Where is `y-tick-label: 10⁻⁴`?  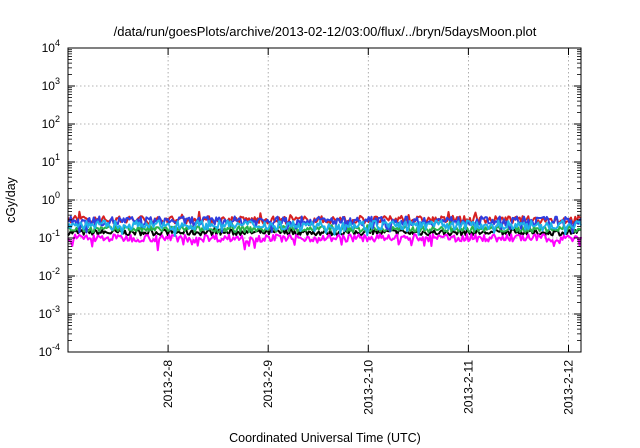
y-tick-label: 10⁻⁴ is located at coordinates (49, 350).